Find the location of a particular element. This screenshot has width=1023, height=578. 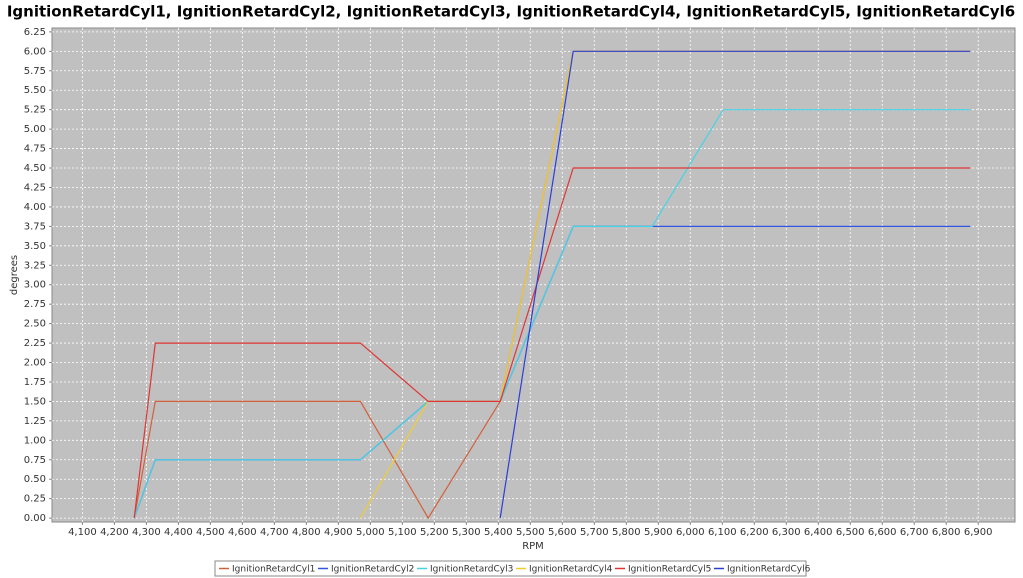

legend-label: IgnitionRetardCyl5 is located at coordinates (669, 570).